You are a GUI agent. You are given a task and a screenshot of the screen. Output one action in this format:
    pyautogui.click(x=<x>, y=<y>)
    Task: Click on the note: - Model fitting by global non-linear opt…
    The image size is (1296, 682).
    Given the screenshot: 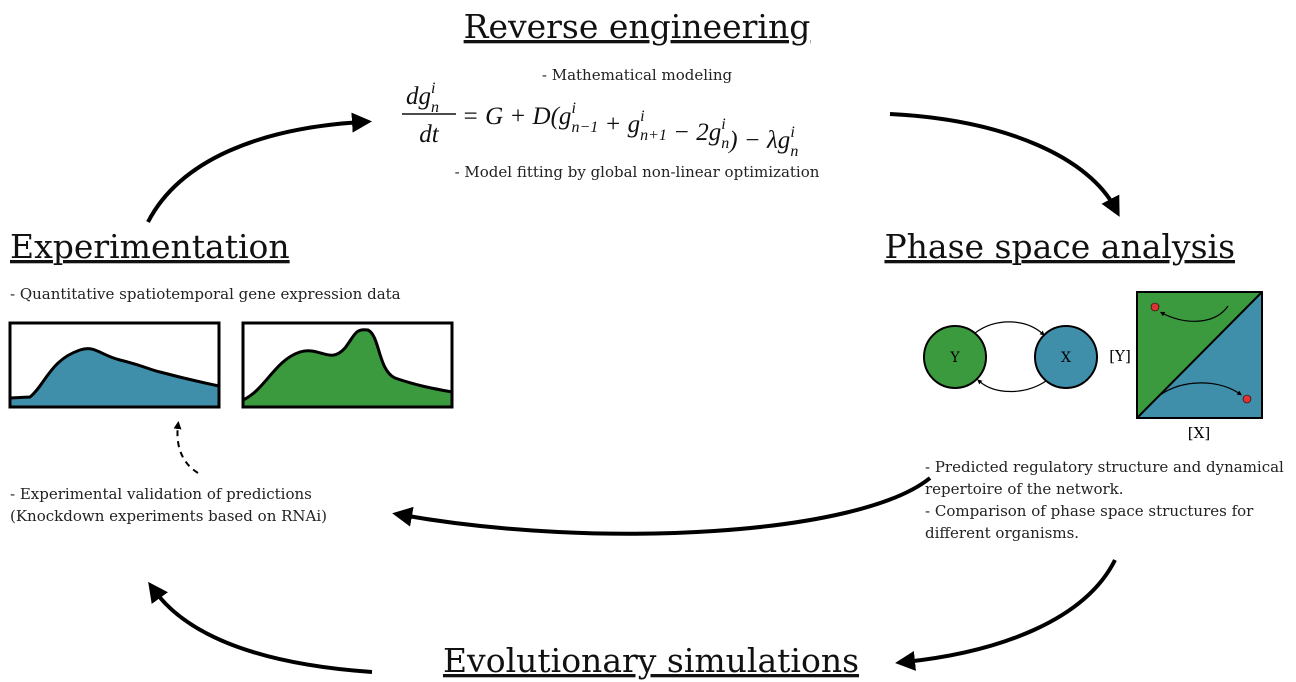 What is the action you would take?
    pyautogui.click(x=637, y=172)
    